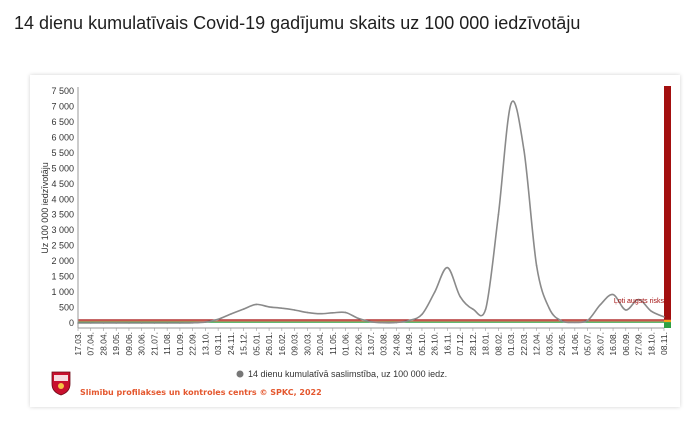 This screenshot has width=700, height=427. Describe the element at coordinates (639, 344) in the screenshot. I see `x-tick-label: 27.09.` at that location.